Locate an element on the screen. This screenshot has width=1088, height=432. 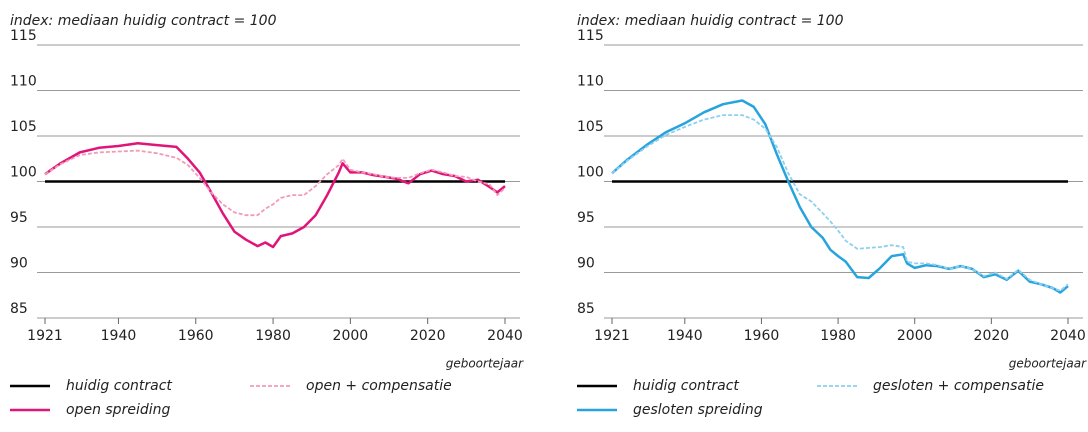
legend-label: gesloten + compensatie is located at coordinates (958, 386).